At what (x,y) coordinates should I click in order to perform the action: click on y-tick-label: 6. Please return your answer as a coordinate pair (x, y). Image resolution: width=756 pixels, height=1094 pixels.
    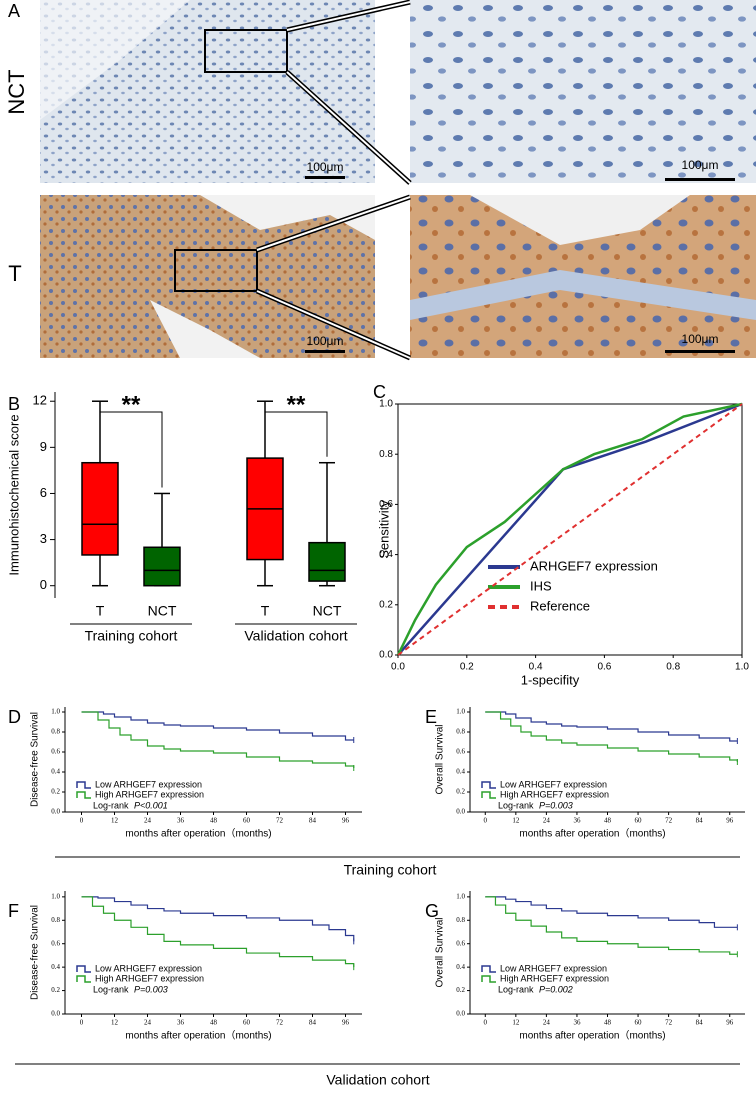
    Looking at the image, I should click on (43, 492).